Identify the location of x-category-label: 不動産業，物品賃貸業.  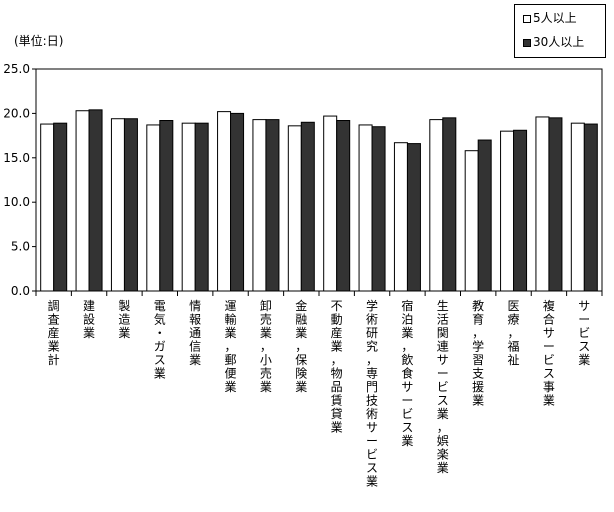
(337, 367).